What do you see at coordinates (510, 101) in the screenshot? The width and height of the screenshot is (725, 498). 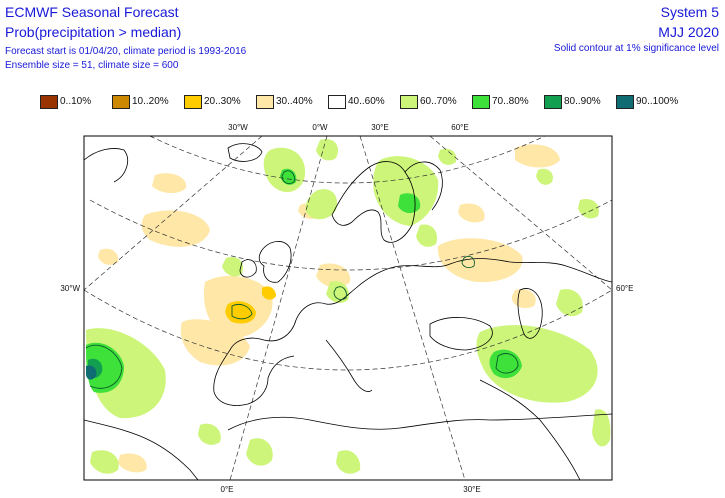 I see `legend-label: 70..80%` at bounding box center [510, 101].